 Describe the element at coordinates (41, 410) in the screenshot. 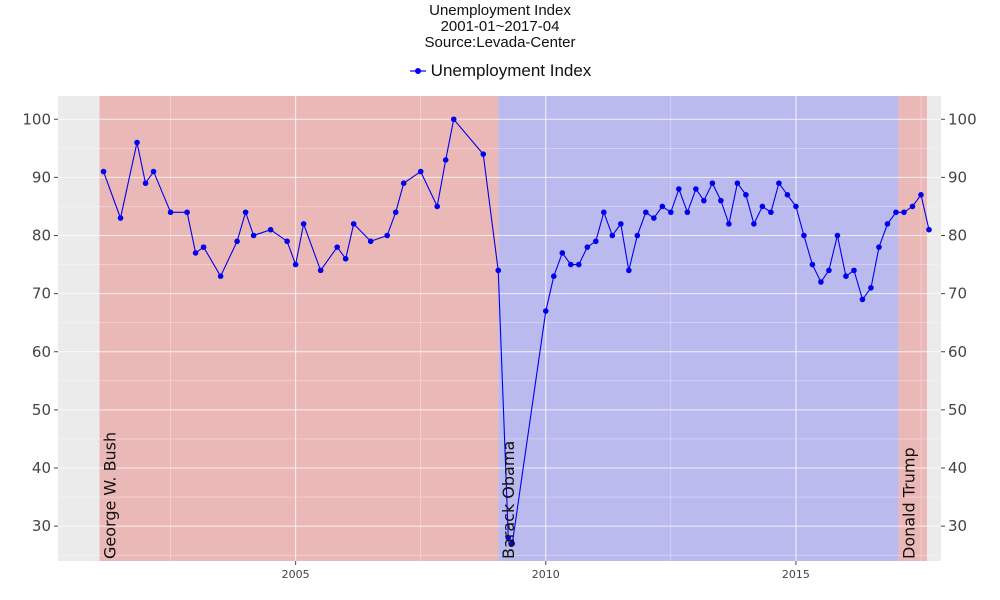

I see `y-tick-label-left: 50` at that location.